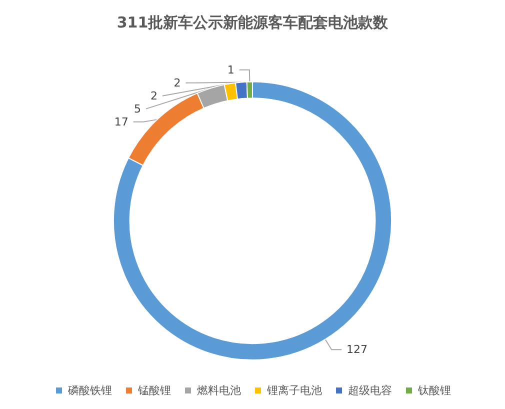  What do you see at coordinates (154, 390) in the screenshot?
I see `legend-label: 锰酸锂` at bounding box center [154, 390].